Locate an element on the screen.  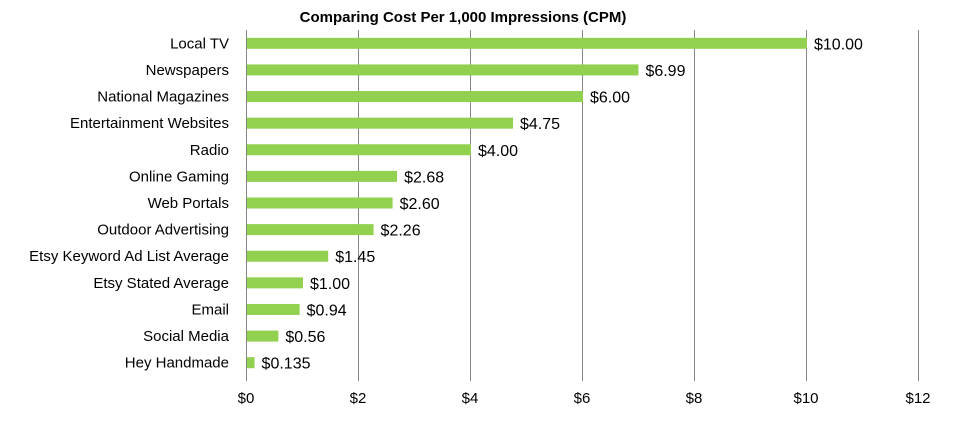
category-label: Etsy Stated Average is located at coordinates (161, 283).